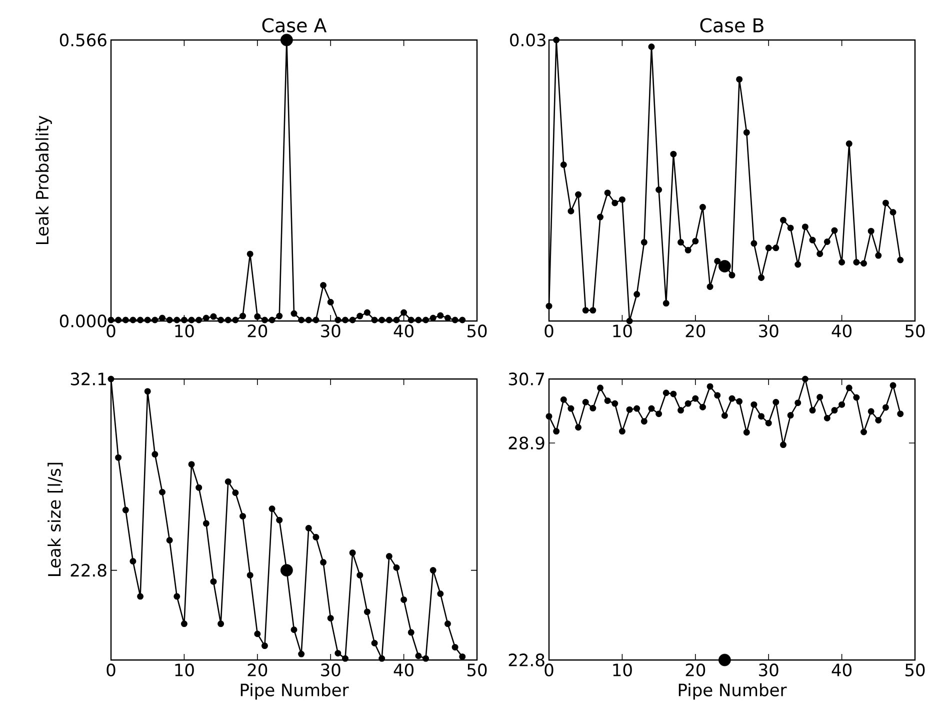  What do you see at coordinates (111, 331) in the screenshot?
I see `x-tick-label: 0` at bounding box center [111, 331].